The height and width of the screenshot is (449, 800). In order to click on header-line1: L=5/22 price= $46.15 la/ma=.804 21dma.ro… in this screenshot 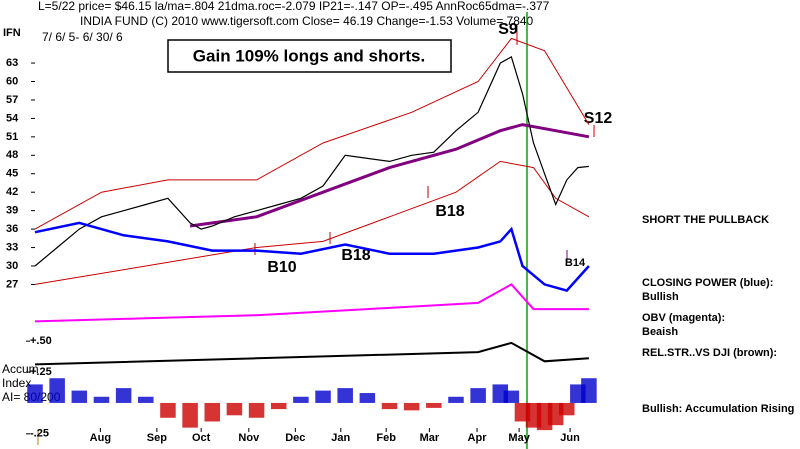, I will do `click(294, 6)`.